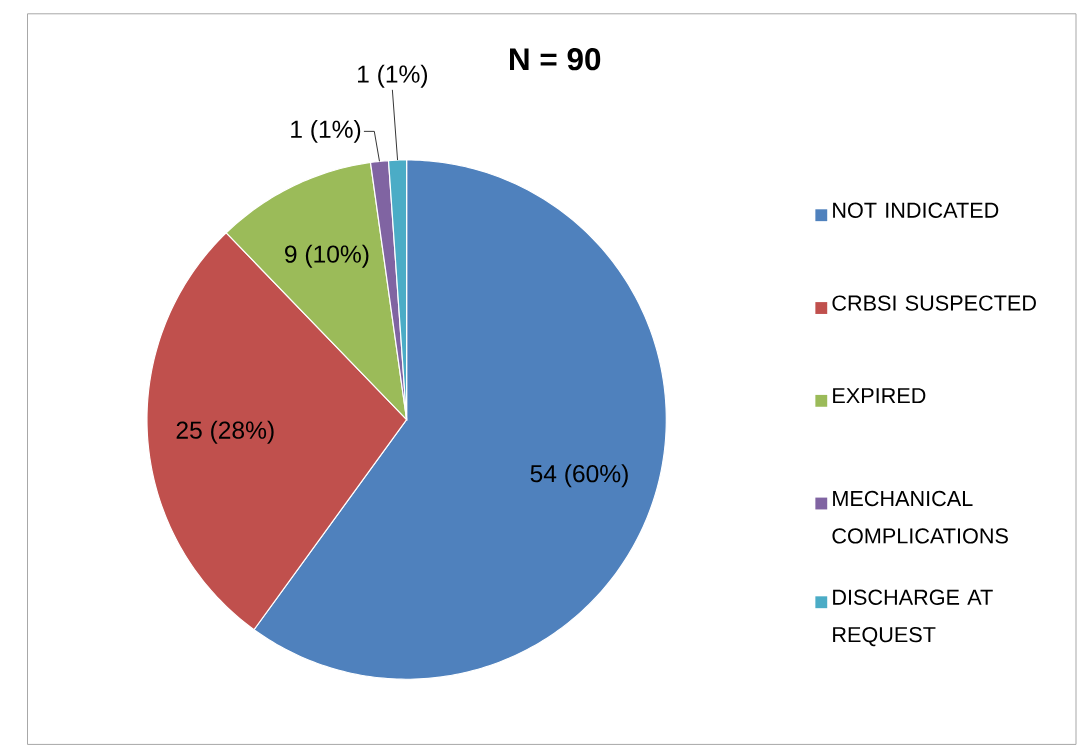 Image resolution: width=1077 pixels, height=745 pixels. Describe the element at coordinates (934, 303) in the screenshot. I see `legend-label: CRBSI SUSPECTED` at that location.